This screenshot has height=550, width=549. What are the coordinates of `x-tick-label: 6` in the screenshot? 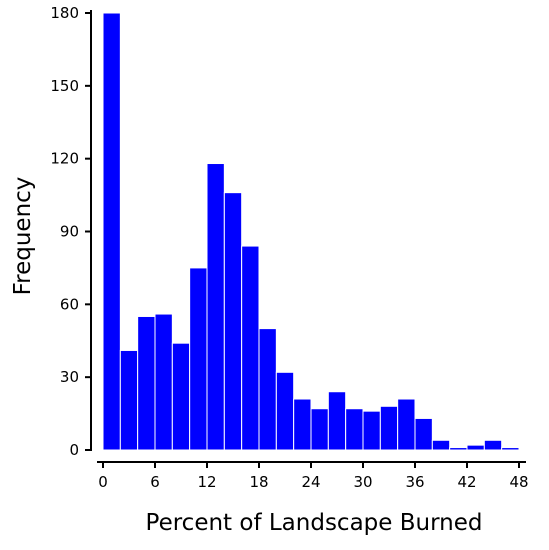 It's located at (155, 482).